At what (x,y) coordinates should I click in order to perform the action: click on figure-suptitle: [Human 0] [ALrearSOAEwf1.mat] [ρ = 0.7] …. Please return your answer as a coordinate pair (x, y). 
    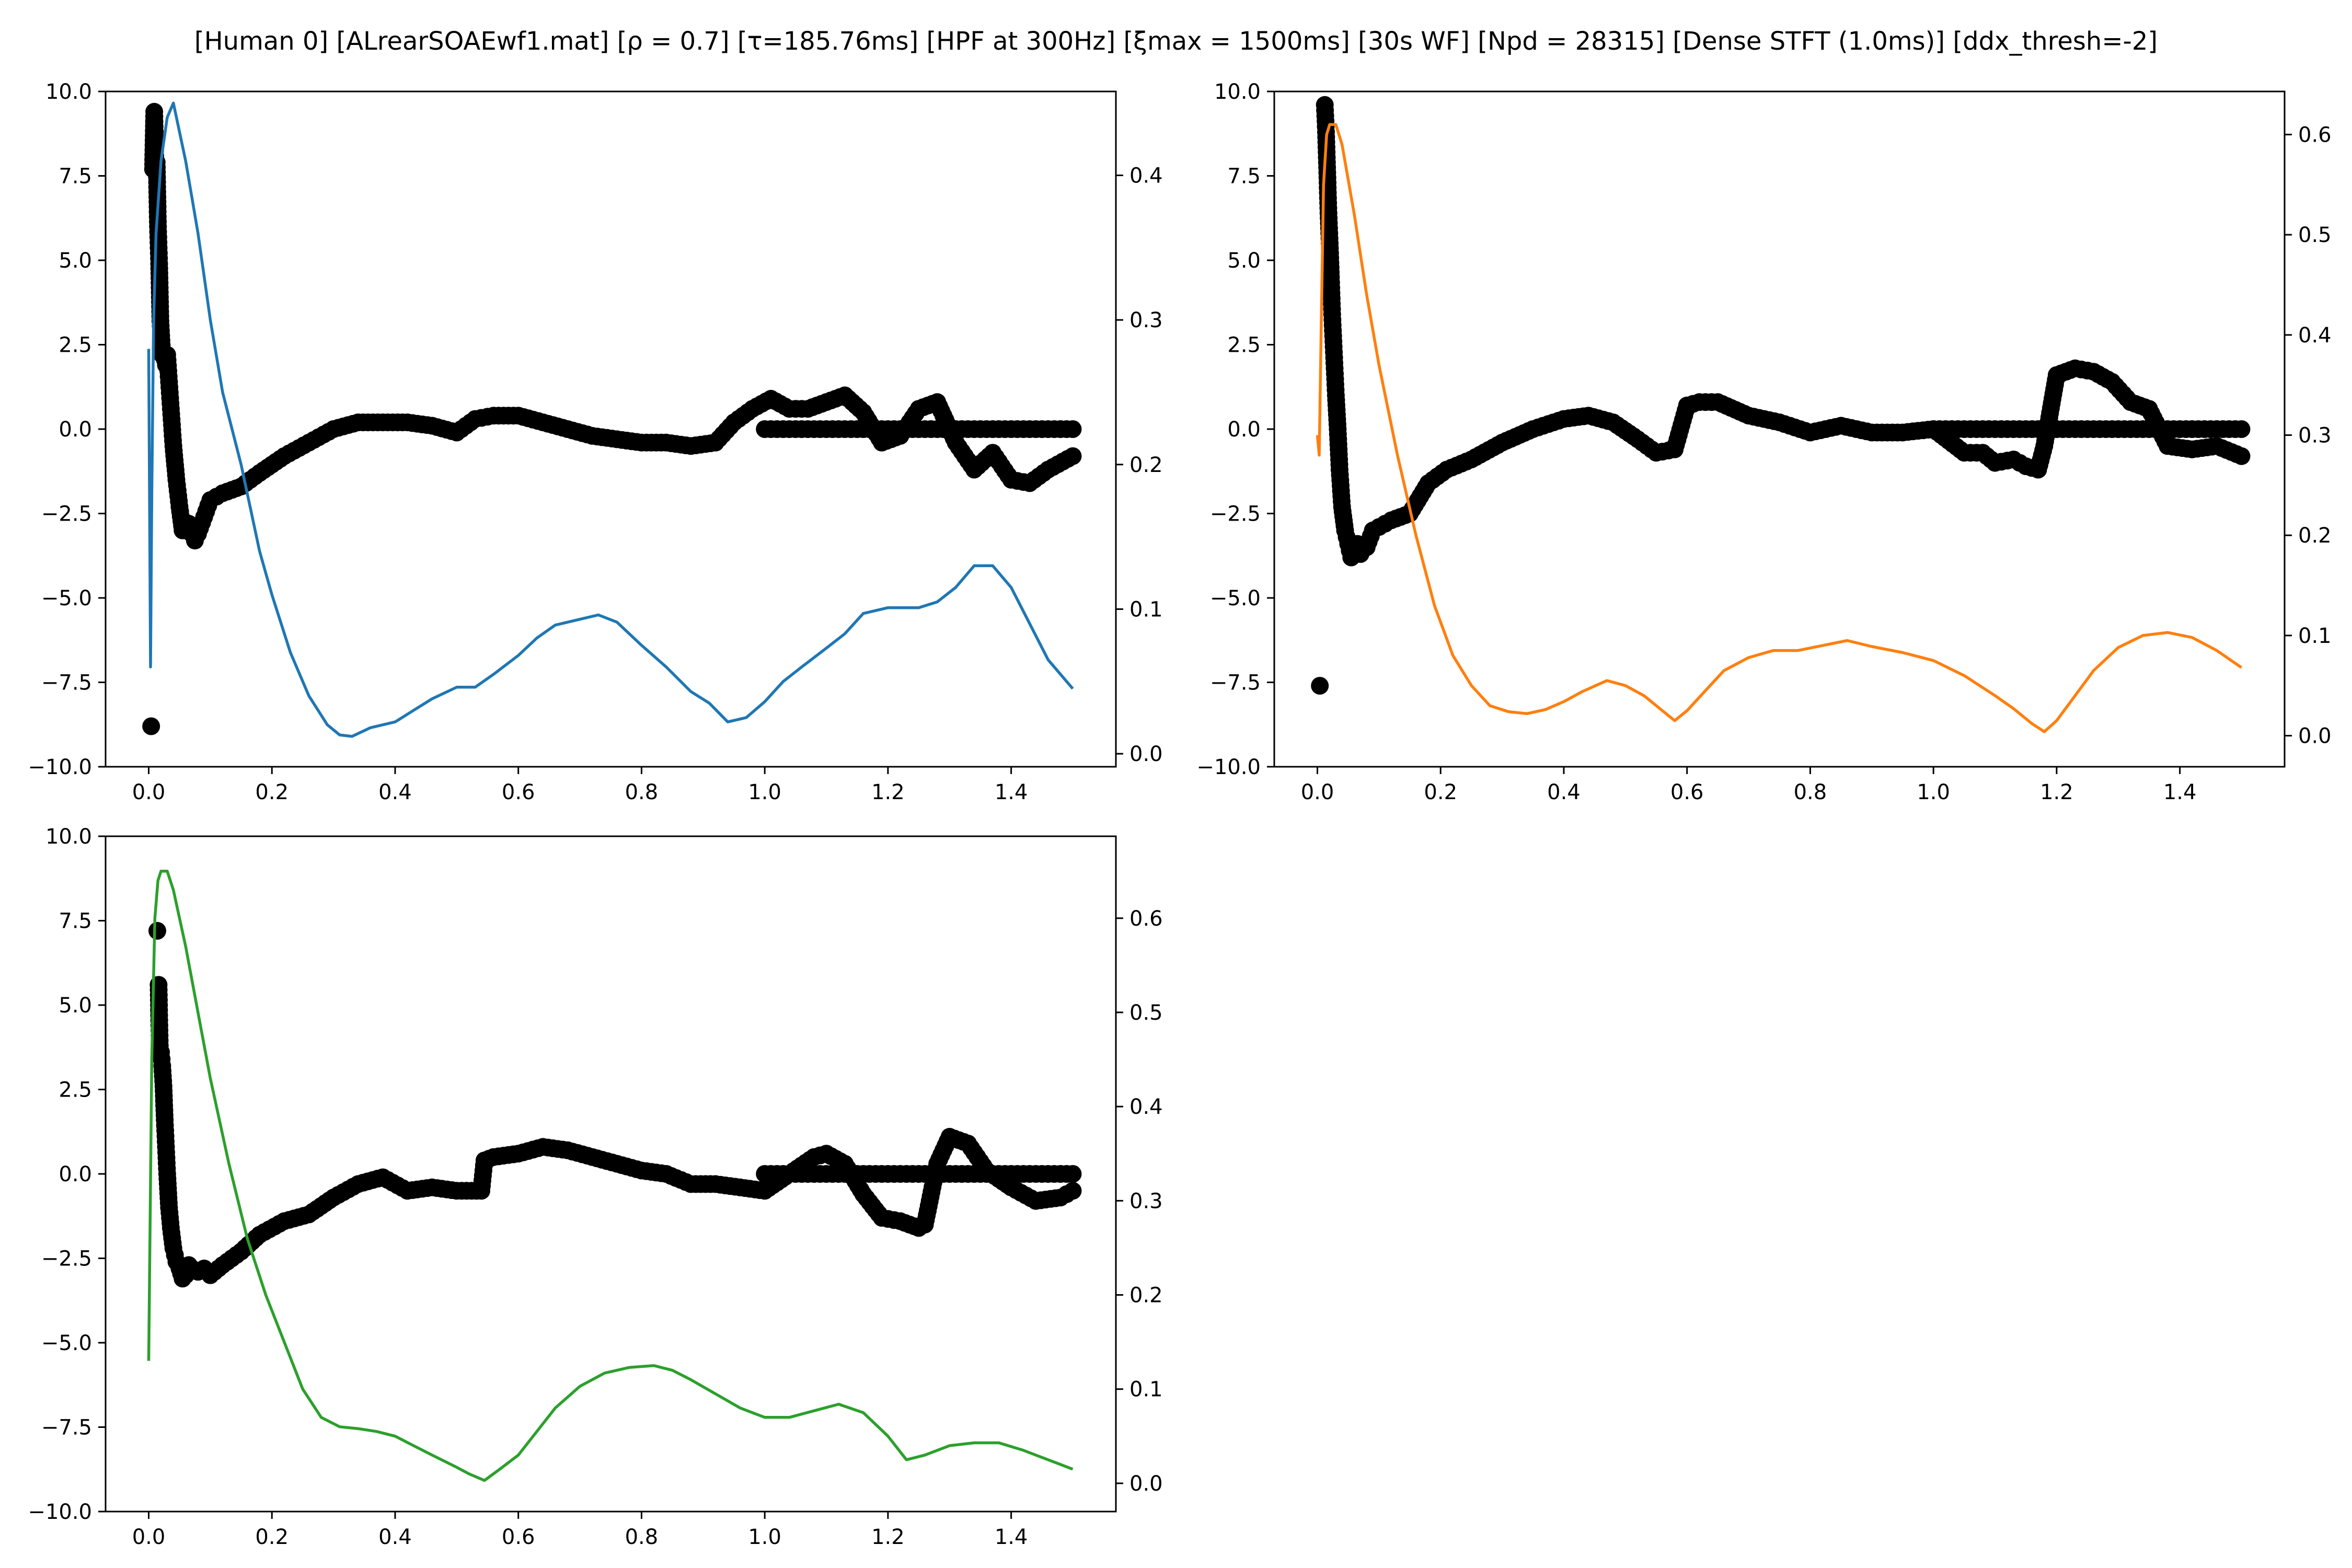
    Looking at the image, I should click on (1176, 41).